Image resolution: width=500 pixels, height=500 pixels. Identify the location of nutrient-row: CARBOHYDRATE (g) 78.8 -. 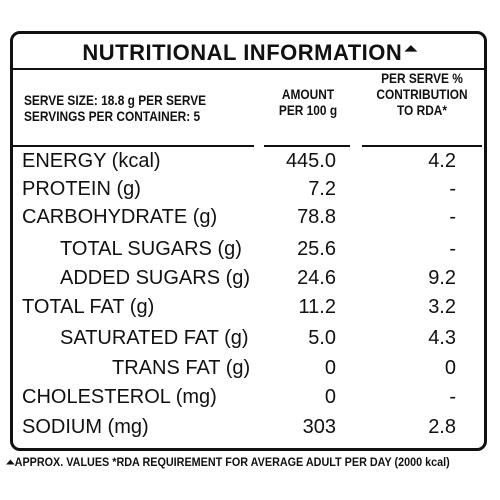
(250, 217).